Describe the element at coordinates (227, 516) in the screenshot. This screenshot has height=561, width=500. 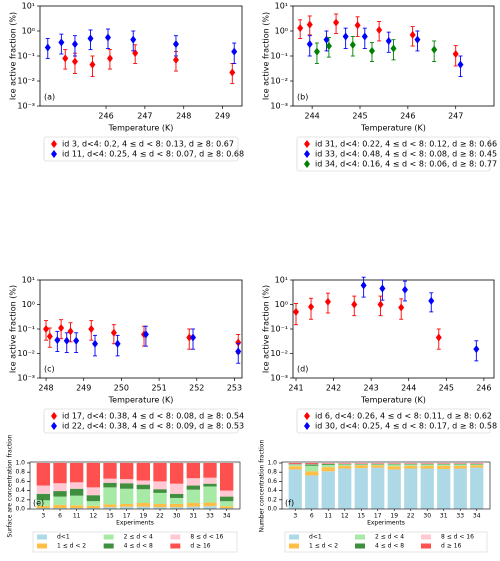
I see `x-tick-label: 34` at that location.